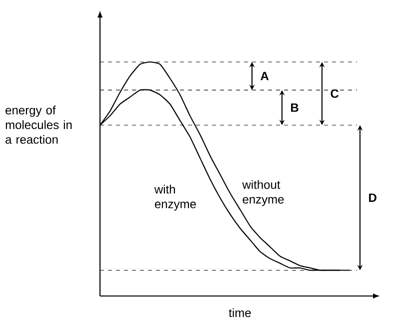 This screenshot has width=407, height=328. I want to click on annotation: B, so click(294, 107).